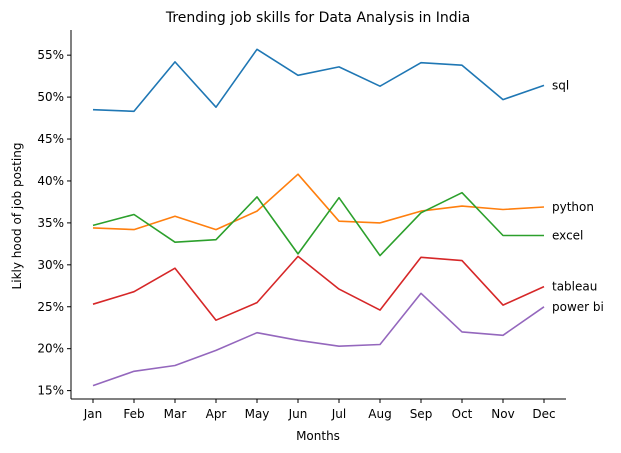  I want to click on series-line-sql, so click(318, 80).